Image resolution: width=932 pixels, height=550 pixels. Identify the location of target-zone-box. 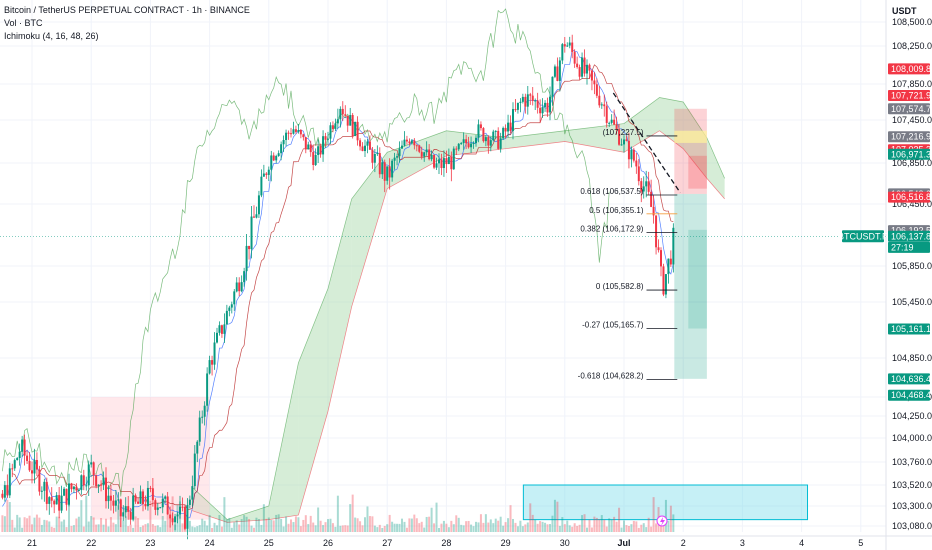
(665, 502).